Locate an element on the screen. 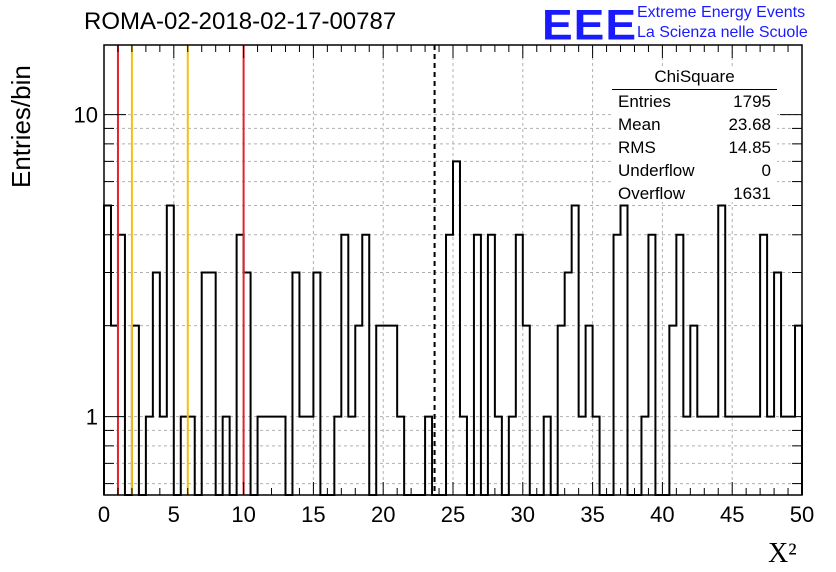 The image size is (836, 572). stats-row-rms: RMS 14.85 is located at coordinates (694, 149).